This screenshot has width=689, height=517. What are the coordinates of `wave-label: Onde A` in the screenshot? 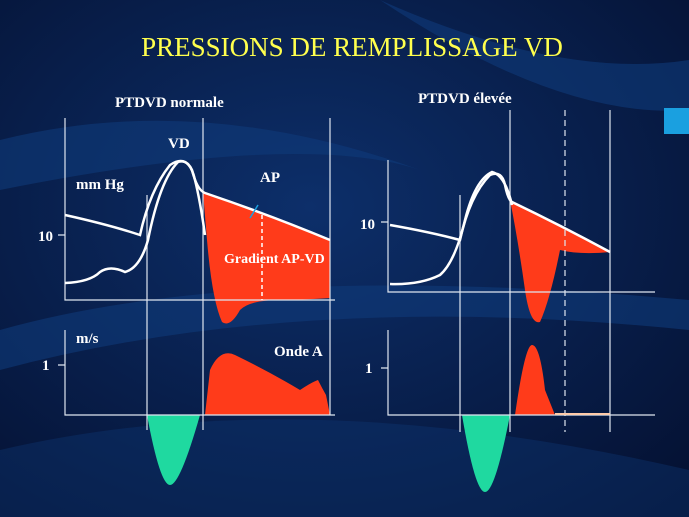 It's located at (298, 352).